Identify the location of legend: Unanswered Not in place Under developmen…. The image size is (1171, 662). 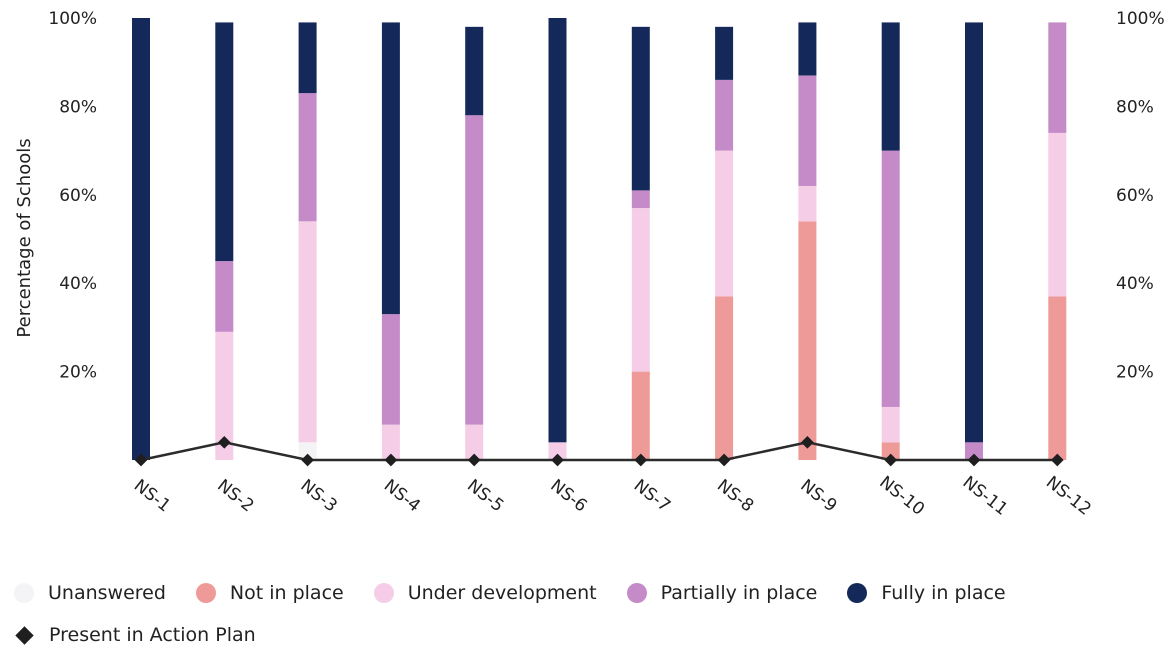
(589, 620).